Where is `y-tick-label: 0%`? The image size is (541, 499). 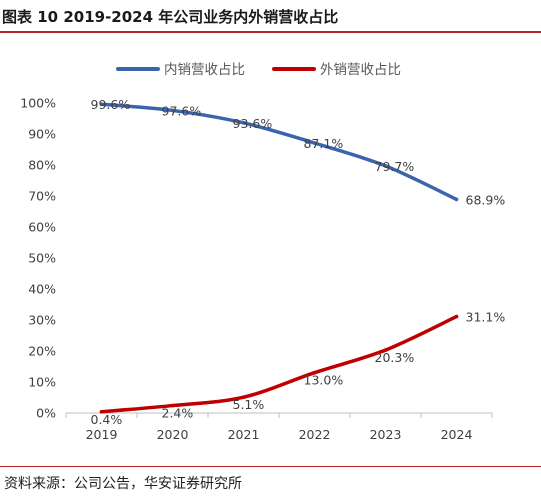 y-tick-label: 0% is located at coordinates (46, 413).